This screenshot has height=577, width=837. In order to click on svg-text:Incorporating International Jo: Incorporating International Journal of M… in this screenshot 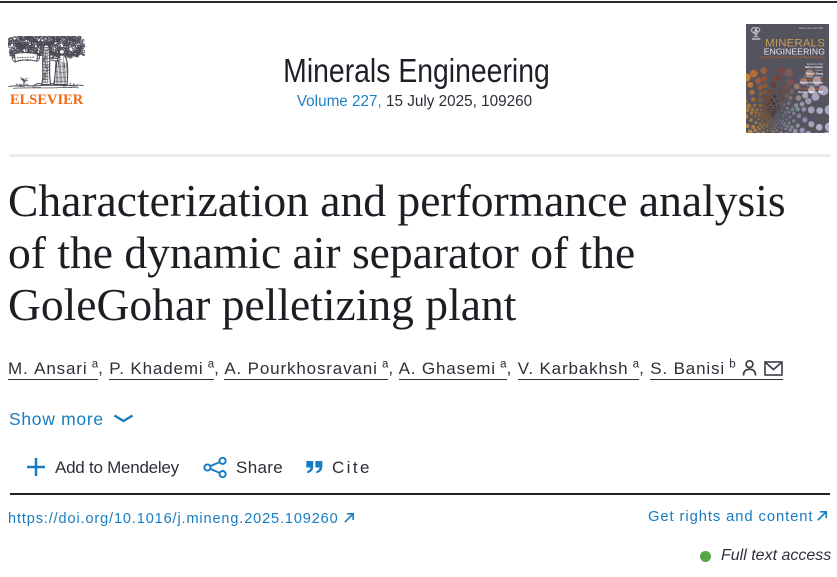, I will do `click(793, 57)`.